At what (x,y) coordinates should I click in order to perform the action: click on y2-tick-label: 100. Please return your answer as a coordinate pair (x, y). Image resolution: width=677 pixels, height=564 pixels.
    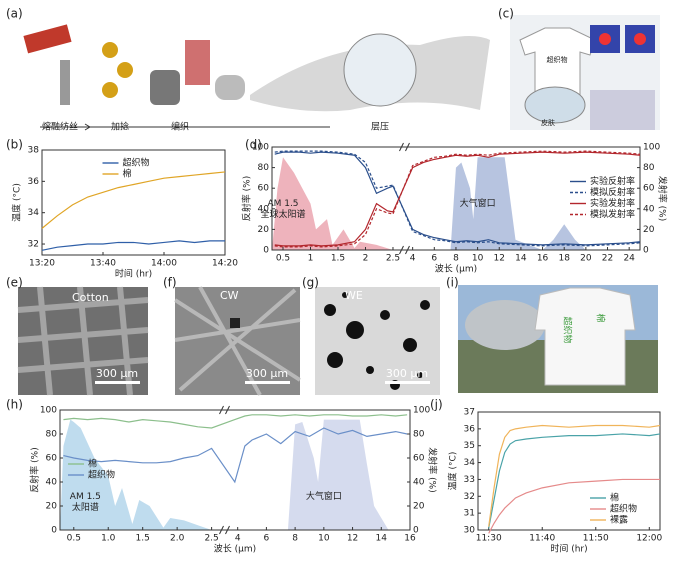
    Looking at the image, I should click on (651, 148).